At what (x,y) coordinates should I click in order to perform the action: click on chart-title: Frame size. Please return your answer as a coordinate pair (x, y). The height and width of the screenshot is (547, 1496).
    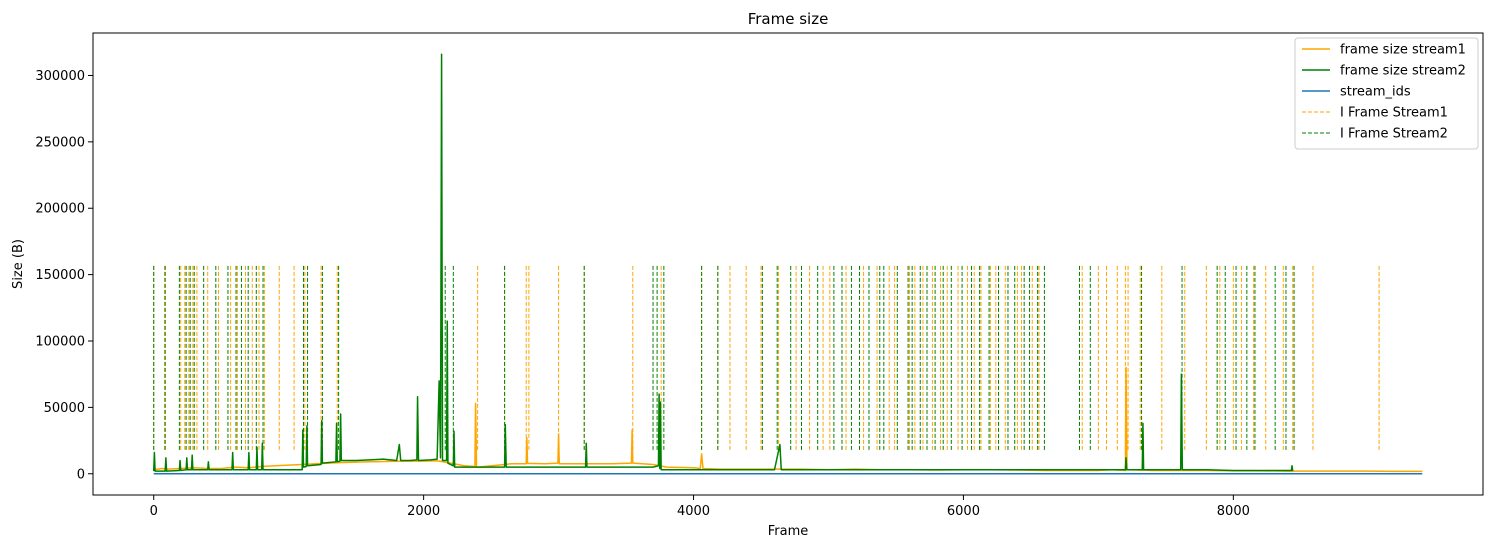
    Looking at the image, I should click on (788, 19).